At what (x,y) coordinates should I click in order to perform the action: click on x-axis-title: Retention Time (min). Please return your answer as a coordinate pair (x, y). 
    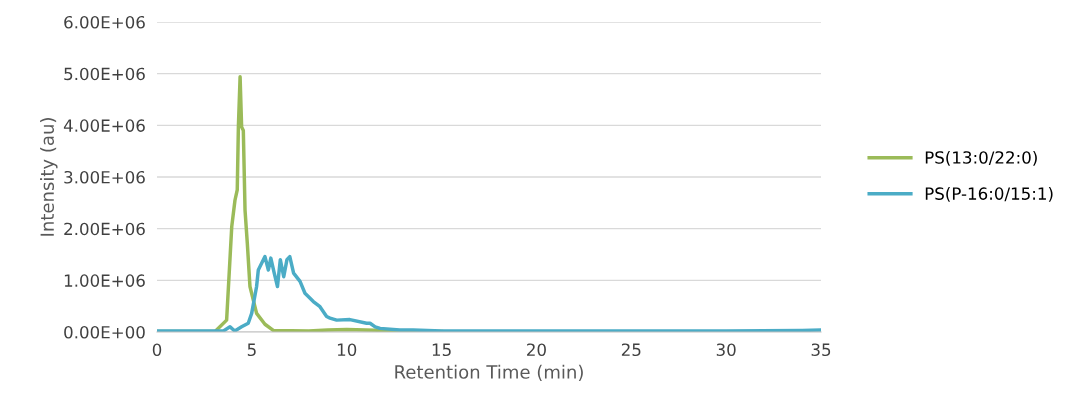
    Looking at the image, I should click on (489, 372).